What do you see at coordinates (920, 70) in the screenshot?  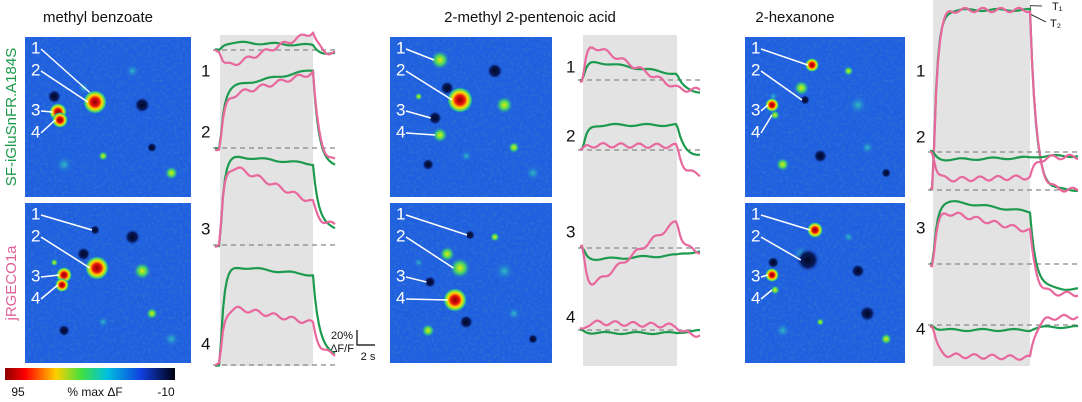 I see `trace-label: 1` at bounding box center [920, 70].